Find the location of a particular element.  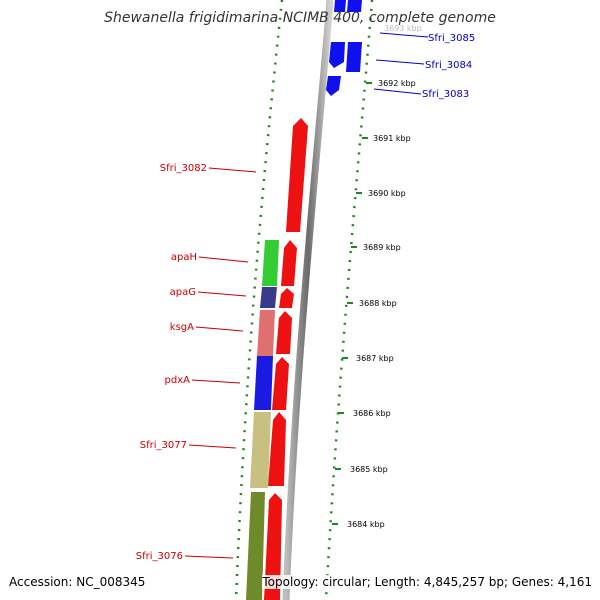

gene-label-pdxA: pdxA is located at coordinates (178, 380).